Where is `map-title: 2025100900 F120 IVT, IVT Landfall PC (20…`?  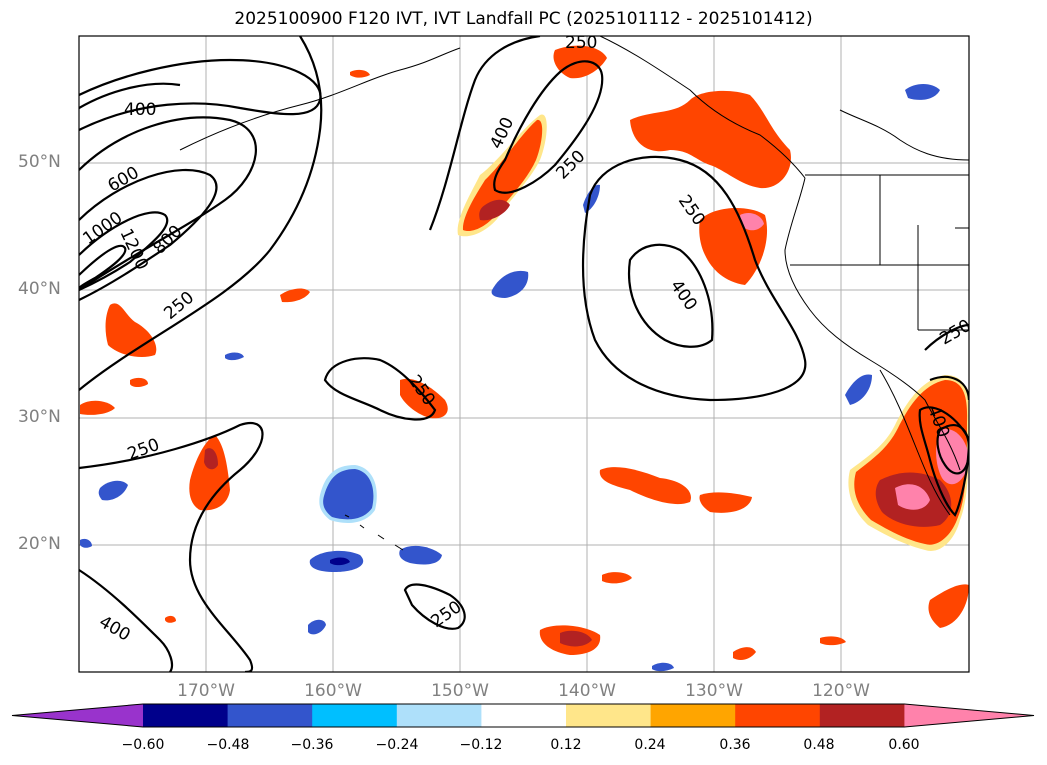 map-title: 2025100900 F120 IVT, IVT Landfall PC (20… is located at coordinates (523, 19).